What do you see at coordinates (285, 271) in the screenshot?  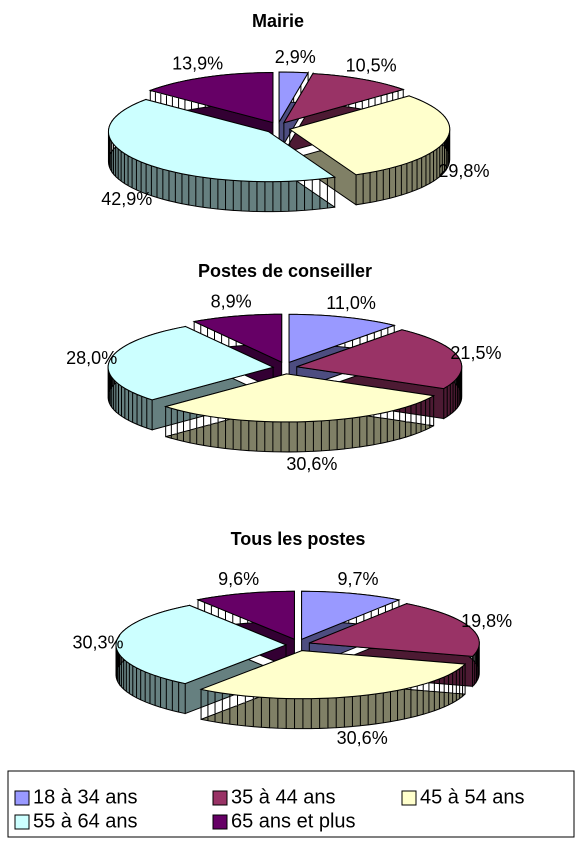 I see `chart-title: Postes de conseiller` at bounding box center [285, 271].